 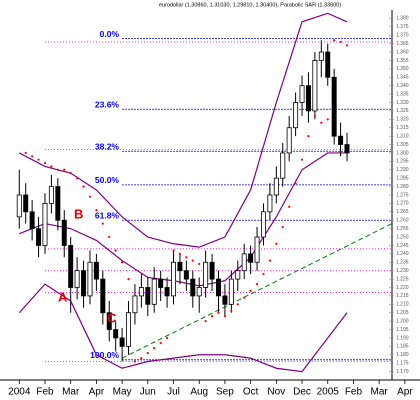 I want to click on y-tick-label: 1.370, so click(x=402, y=36).